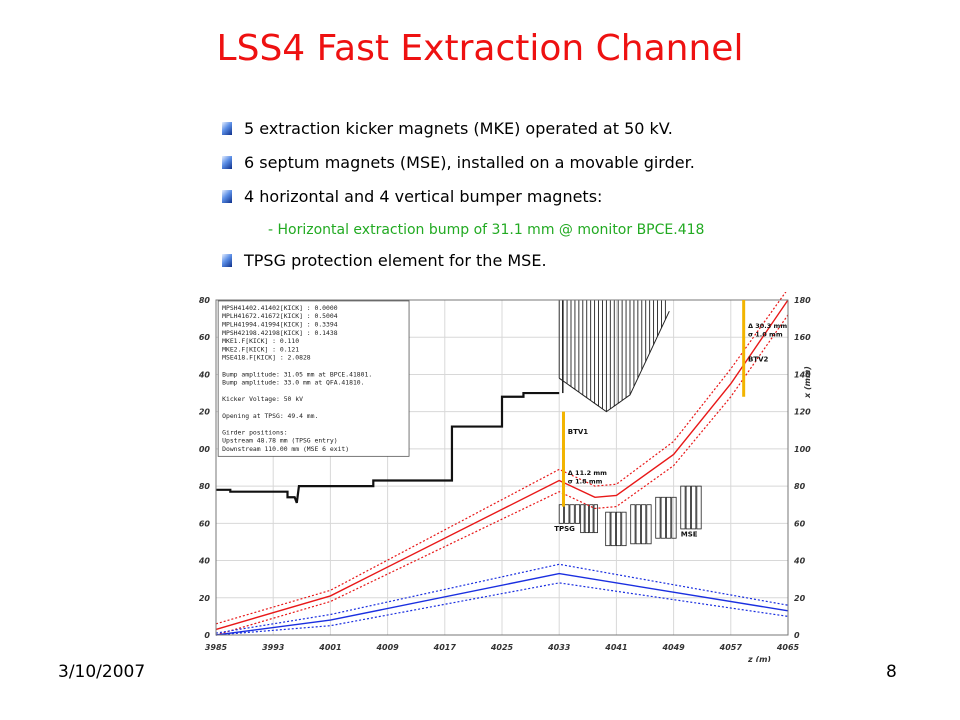 Image resolution: width=960 pixels, height=720 pixels. I want to click on y-tick-label-right: 40, so click(799, 561).